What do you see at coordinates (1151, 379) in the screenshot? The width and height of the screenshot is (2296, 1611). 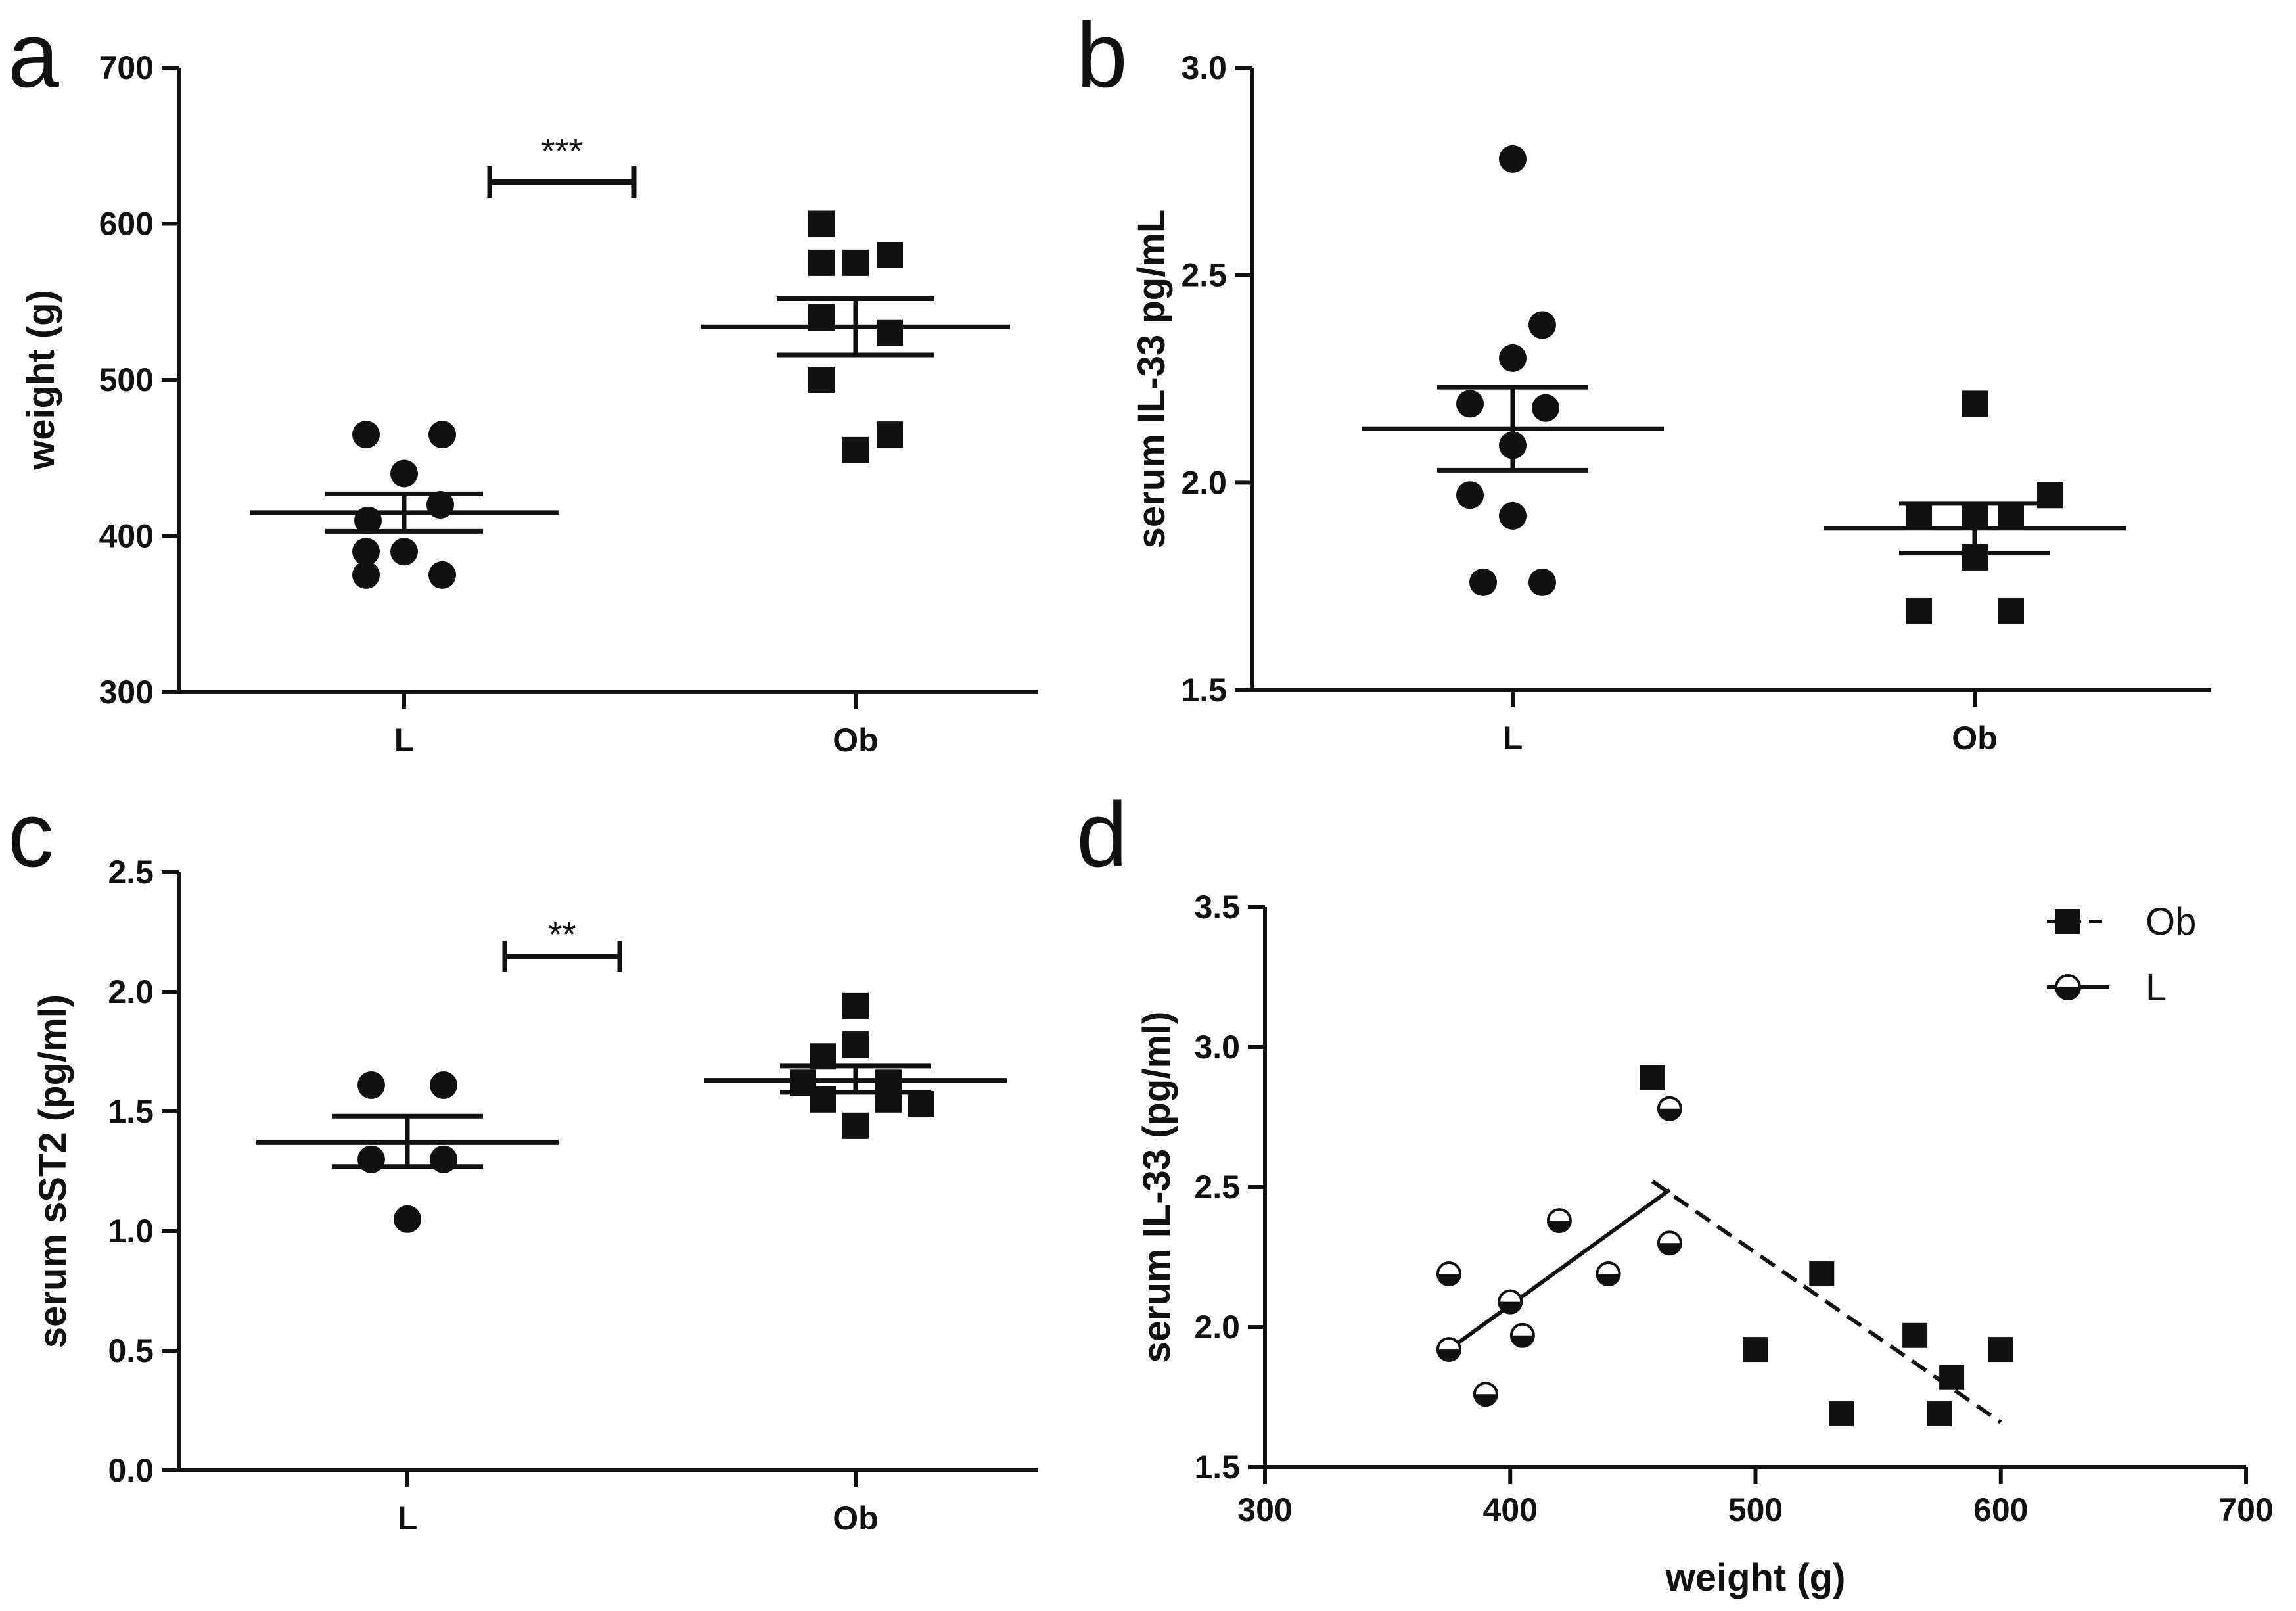 I see `y-axis-label: serum IL-33 pg/mL` at bounding box center [1151, 379].